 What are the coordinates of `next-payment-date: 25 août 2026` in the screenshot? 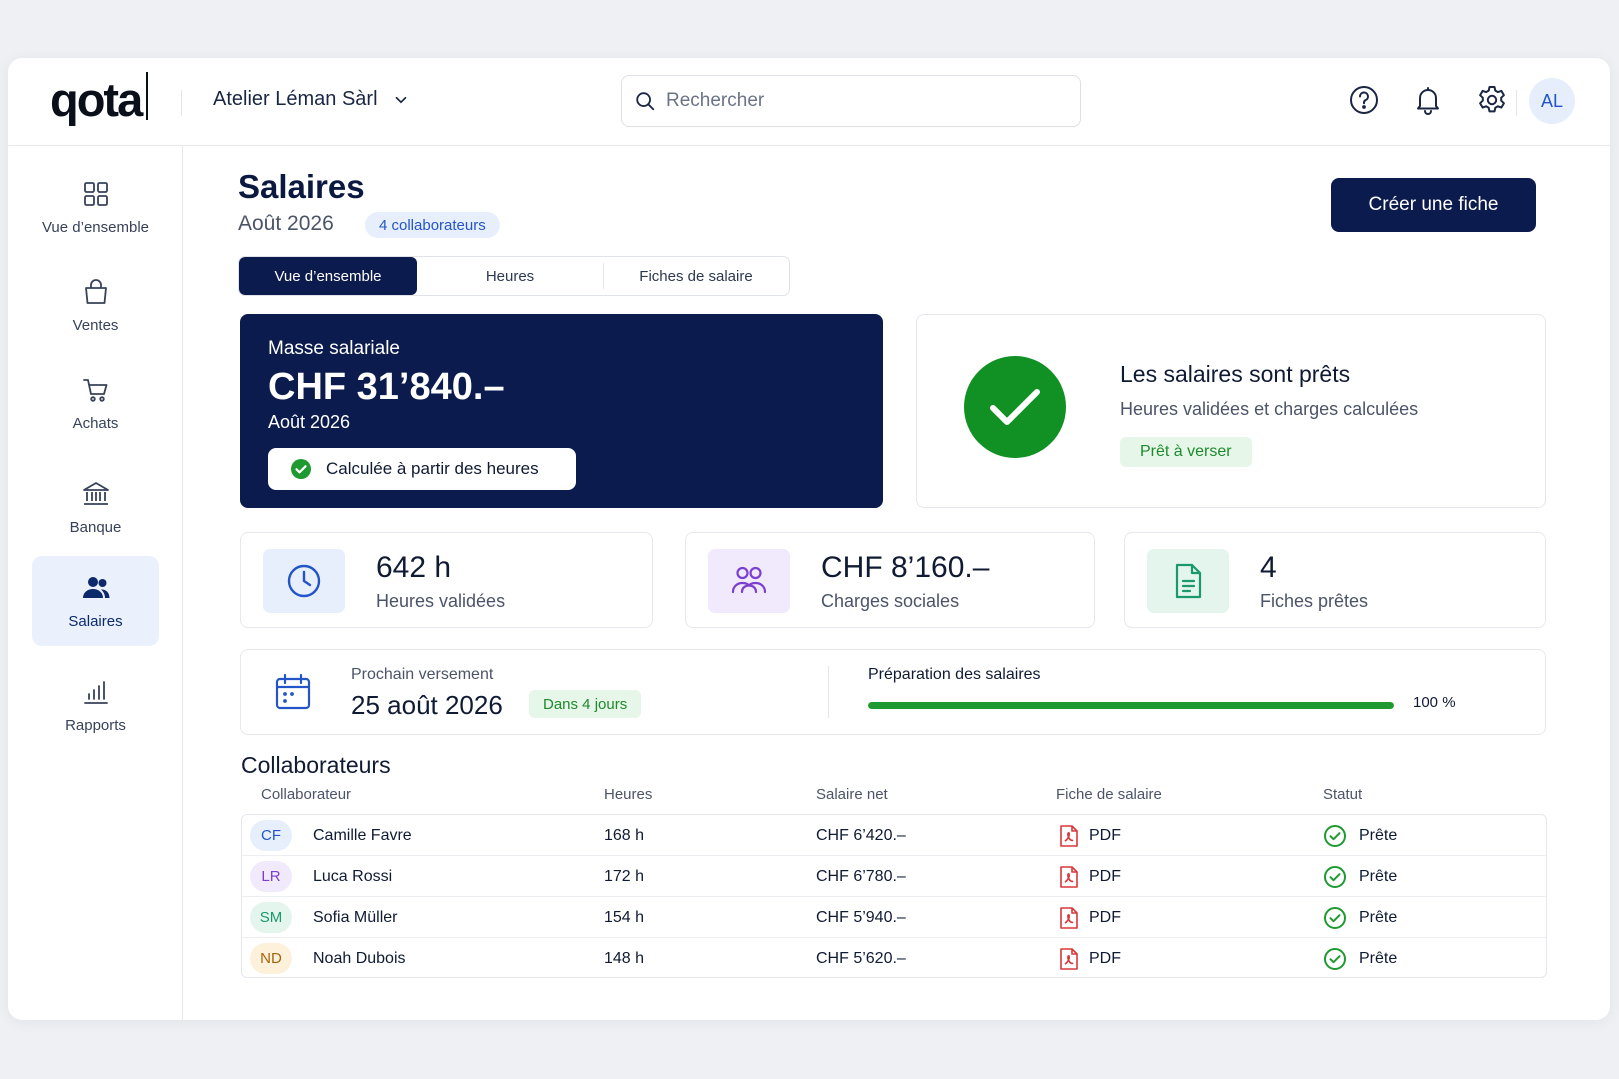 It's located at (427, 705).